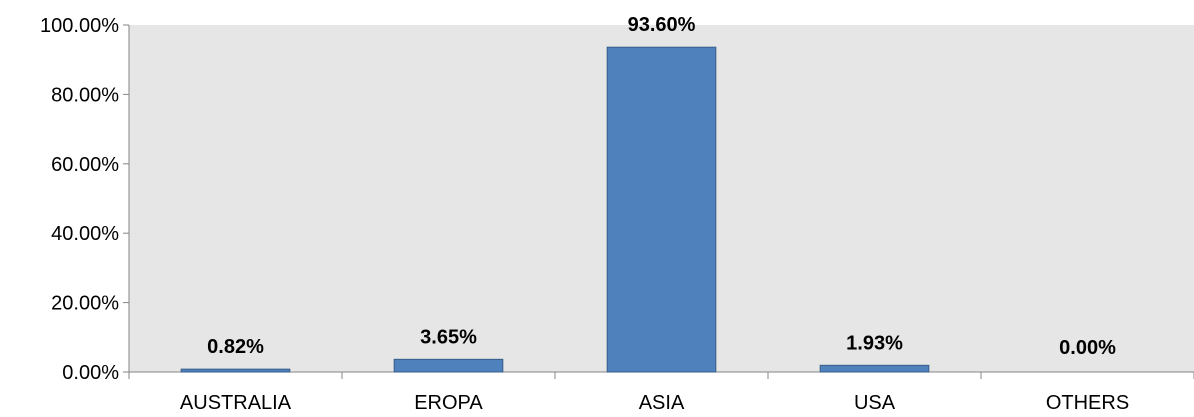 The image size is (1194, 417). Describe the element at coordinates (875, 403) in the screenshot. I see `x-tick-label: USA` at that location.